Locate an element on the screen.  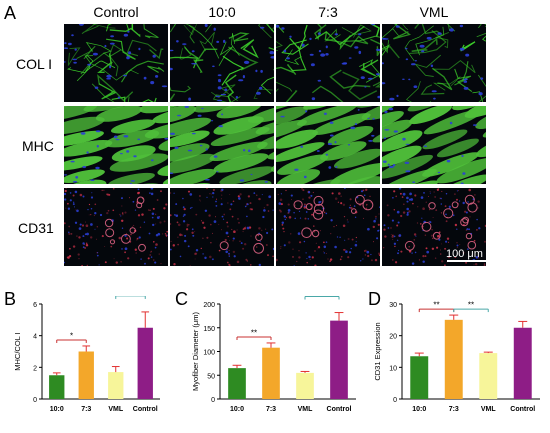
micrograph-cd31-control is located at coordinates (116, 227).